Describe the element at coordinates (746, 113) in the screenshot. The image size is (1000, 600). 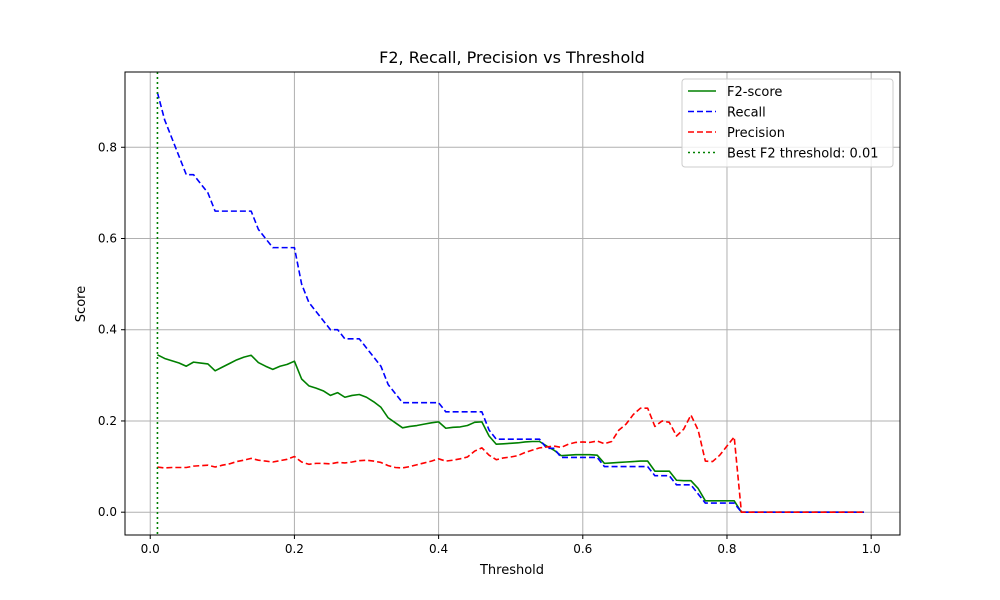
I see `legend-label: Recall` at that location.